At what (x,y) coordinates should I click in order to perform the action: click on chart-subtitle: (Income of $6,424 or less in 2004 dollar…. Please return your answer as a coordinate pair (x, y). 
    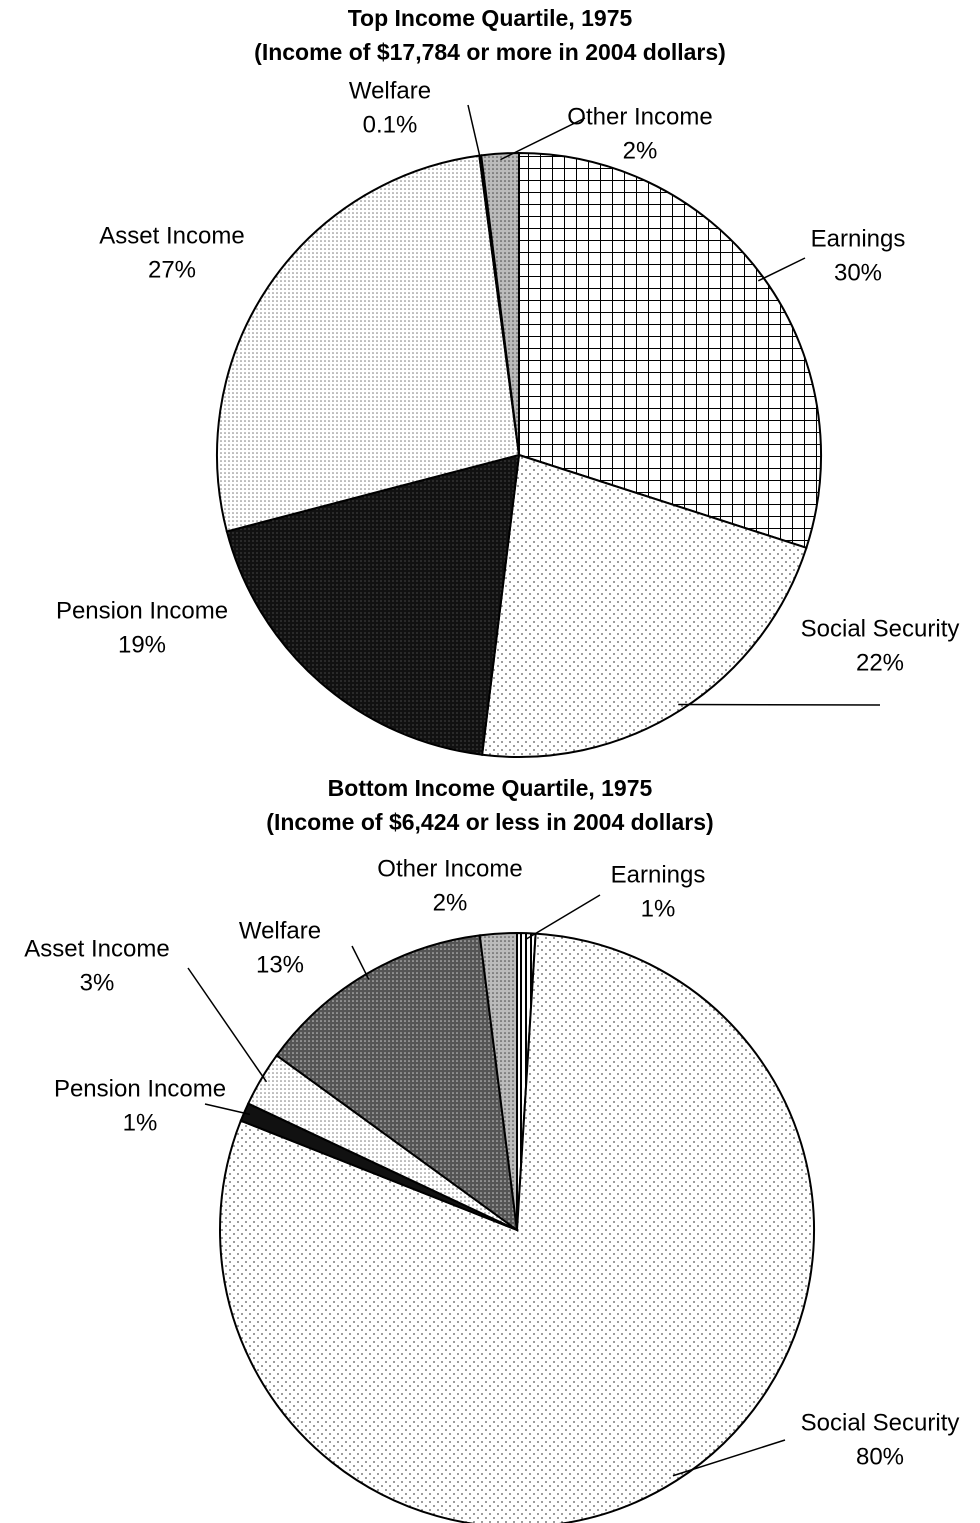
    Looking at the image, I should click on (489, 822).